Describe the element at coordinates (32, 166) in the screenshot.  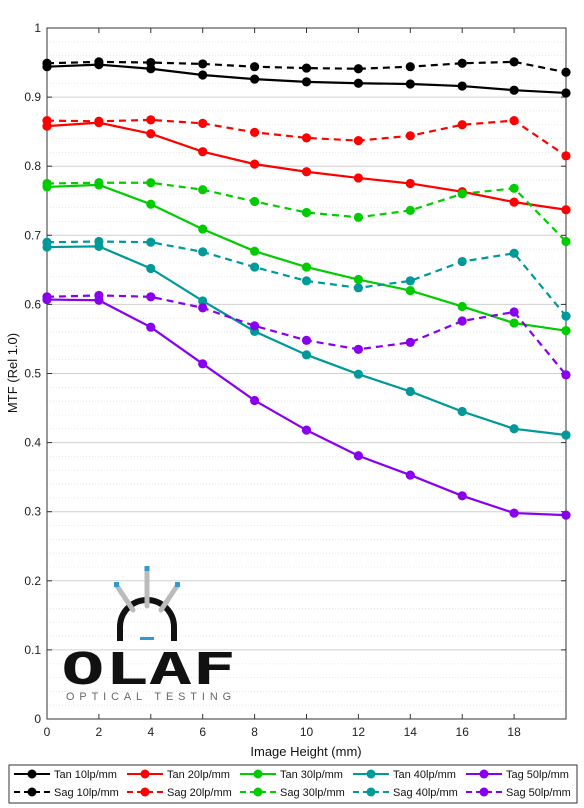
I see `y-tick-label: 0.8` at that location.